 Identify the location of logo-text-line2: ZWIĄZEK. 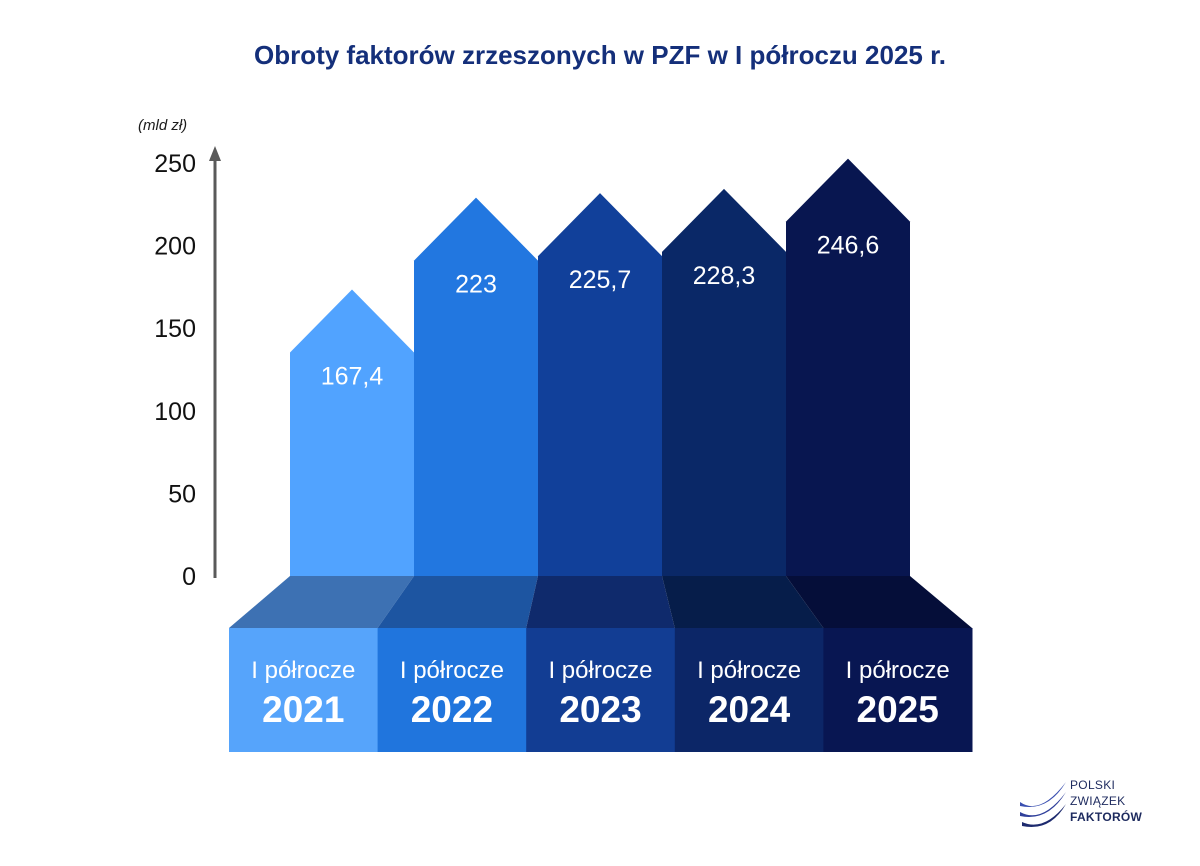
(1098, 801).